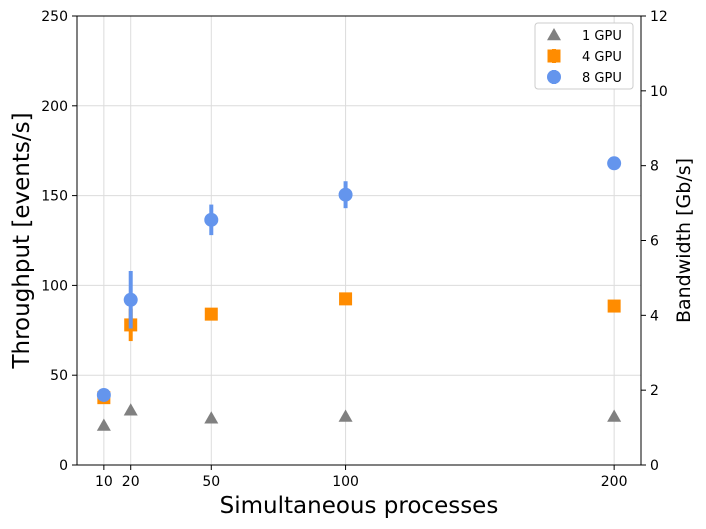  I want to click on y-tick-label: 50, so click(59, 376).